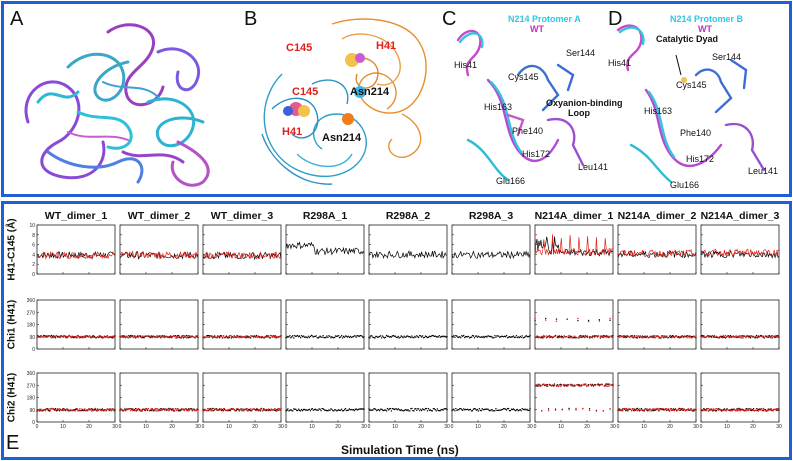 This screenshot has height=461, width=793. I want to click on column-title: N214A_dimer_2, so click(657, 216).